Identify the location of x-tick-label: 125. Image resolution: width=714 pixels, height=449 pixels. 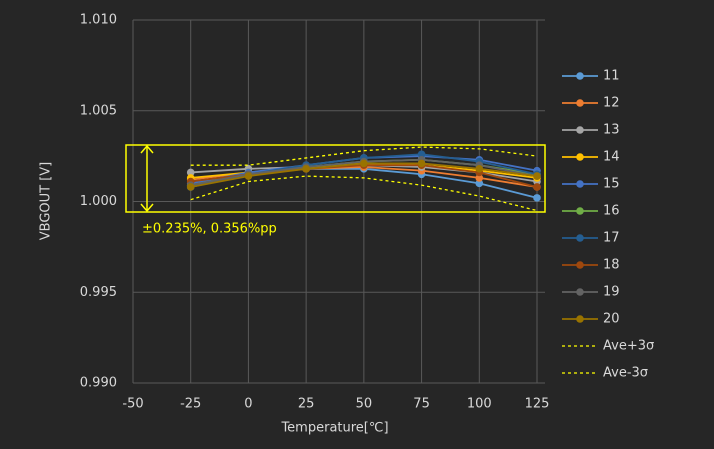
(537, 404).